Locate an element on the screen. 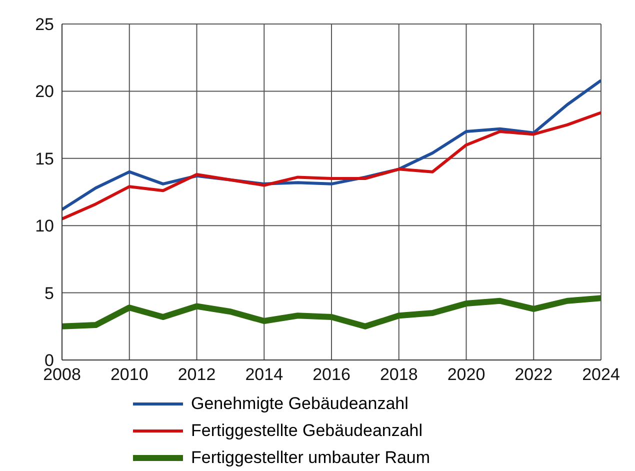  x-tick-label: 2016 is located at coordinates (331, 374).